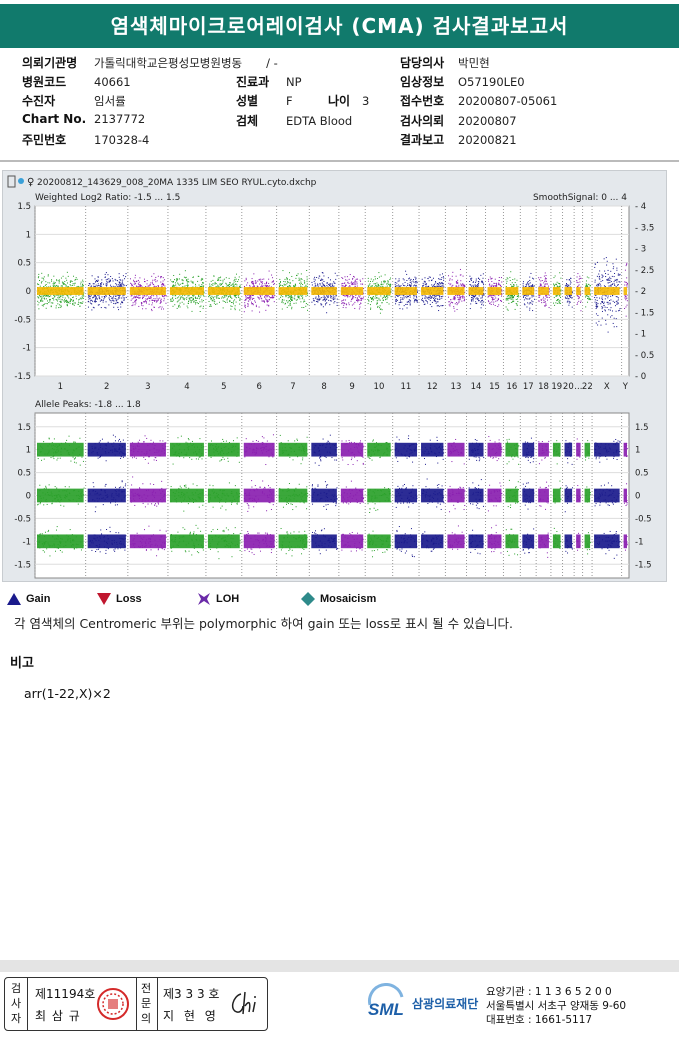 This screenshot has height=1040, width=679. I want to click on chart-no-value: 2137772, so click(120, 119).